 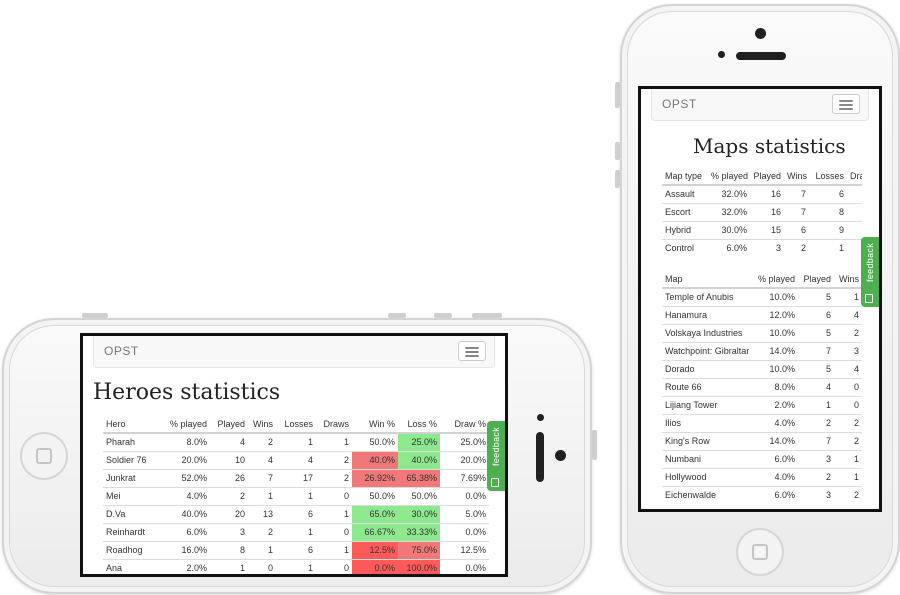 I want to click on heroes-column-header: Draws, so click(x=334, y=424).